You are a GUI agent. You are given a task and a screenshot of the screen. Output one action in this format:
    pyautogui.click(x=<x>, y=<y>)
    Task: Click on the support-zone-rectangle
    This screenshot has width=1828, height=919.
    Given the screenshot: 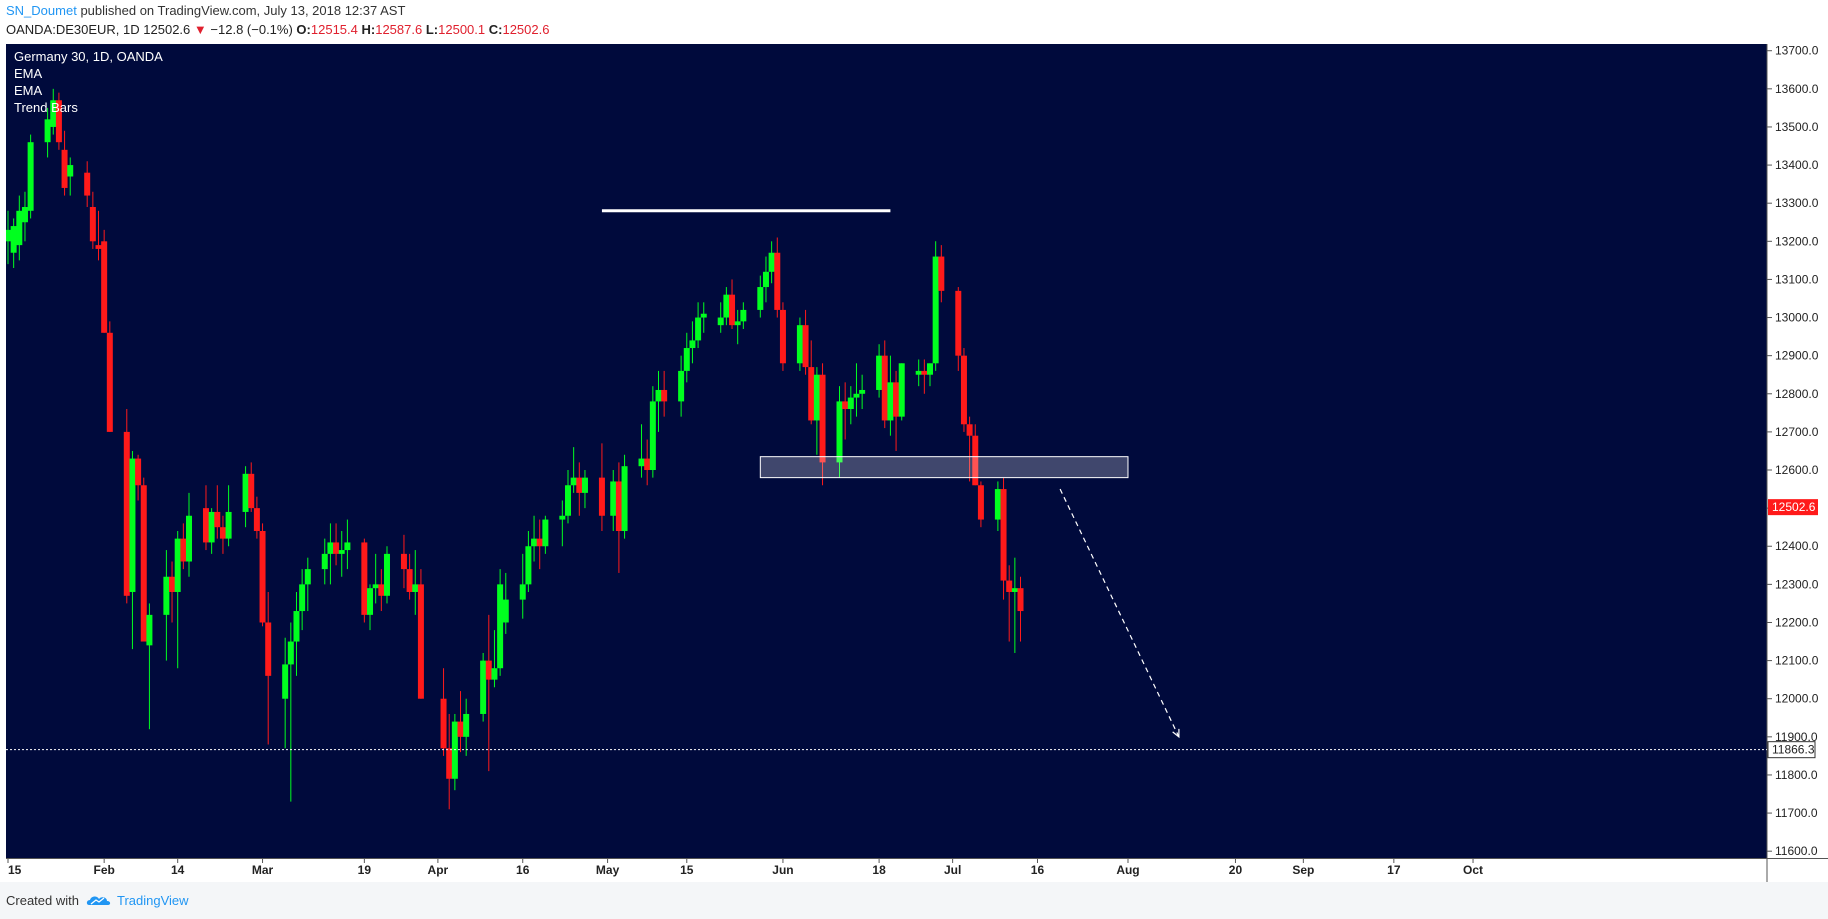 What is the action you would take?
    pyautogui.click(x=944, y=467)
    